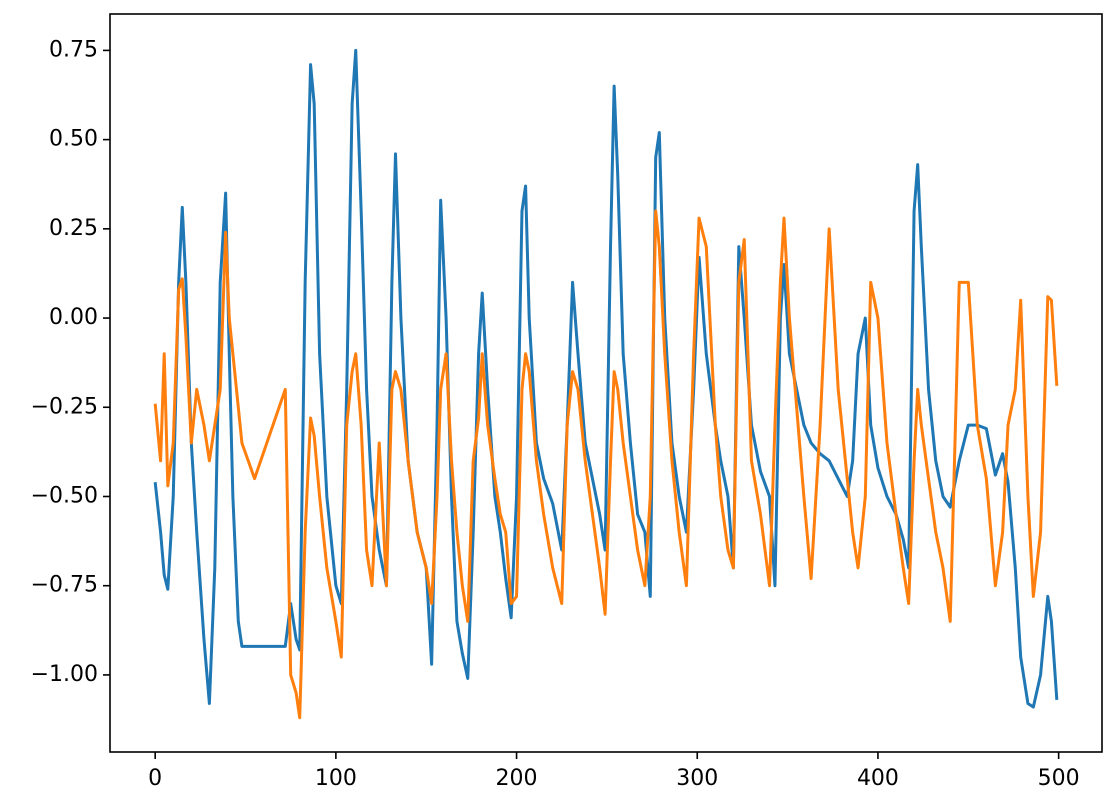  I want to click on x-tick-label: 100, so click(336, 778).